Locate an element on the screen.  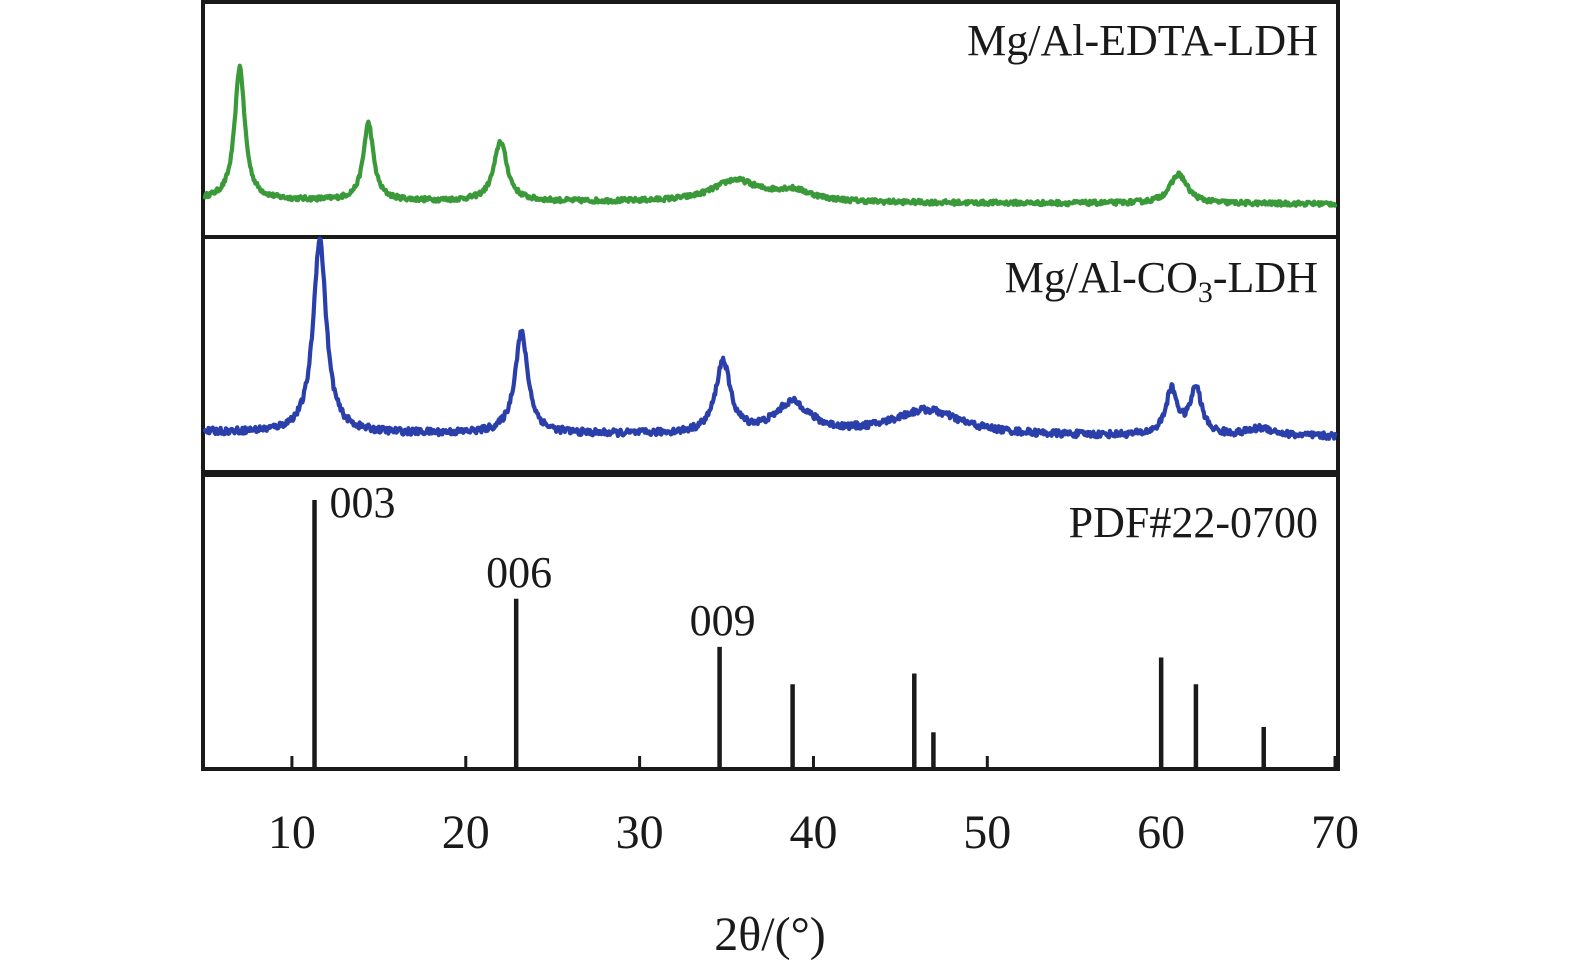
hkl-label-003: 003 is located at coordinates (363, 502).